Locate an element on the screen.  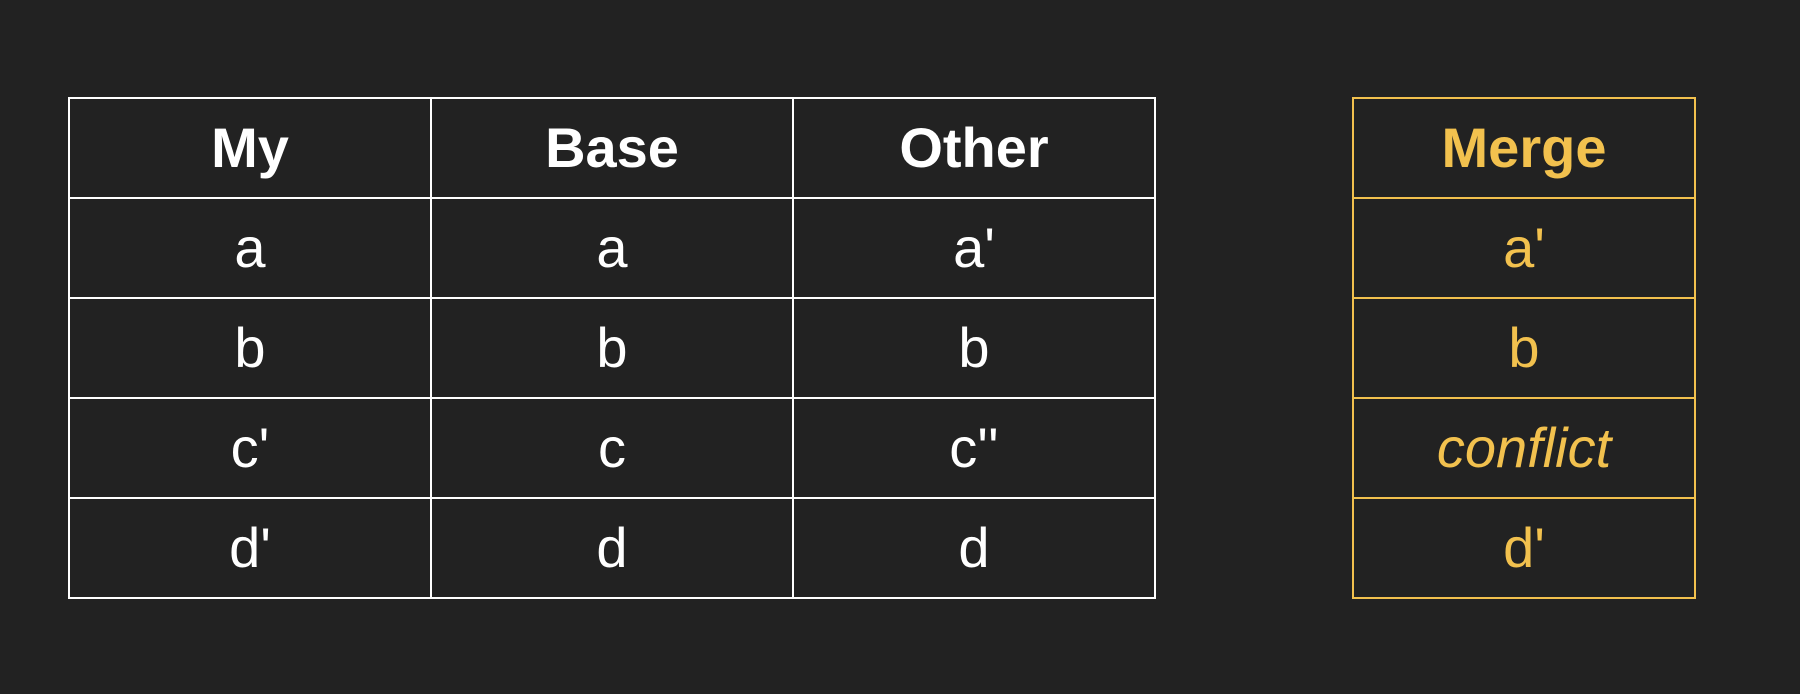
cell-other: a' is located at coordinates (974, 248).